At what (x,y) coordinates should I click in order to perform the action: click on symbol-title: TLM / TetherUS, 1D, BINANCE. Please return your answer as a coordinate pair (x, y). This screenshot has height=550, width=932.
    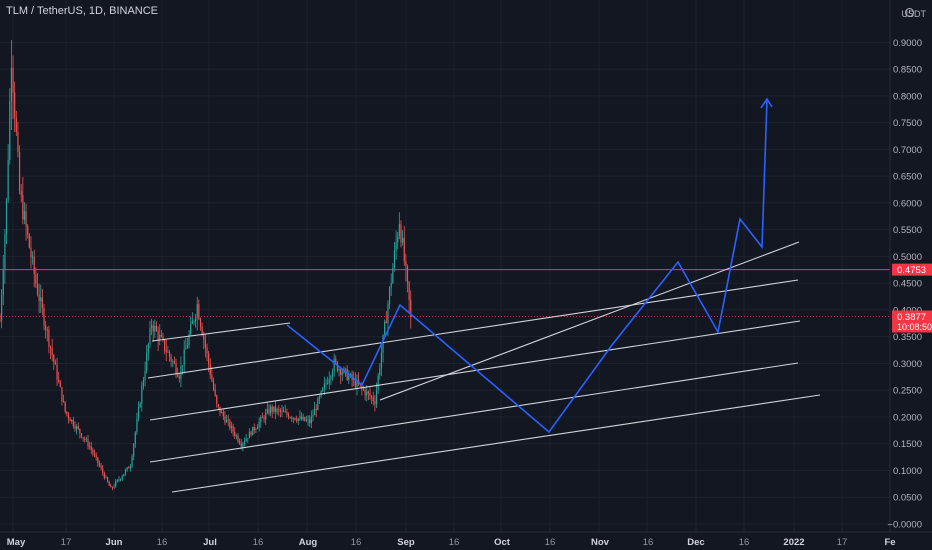
    Looking at the image, I should click on (82, 11).